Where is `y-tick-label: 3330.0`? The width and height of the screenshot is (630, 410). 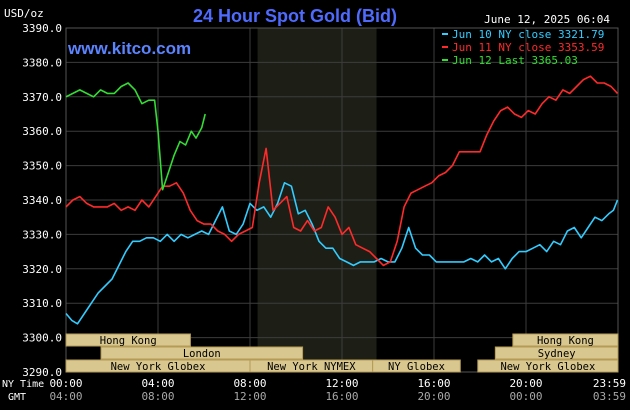
y-tick-label: 3330.0 is located at coordinates (42, 234).